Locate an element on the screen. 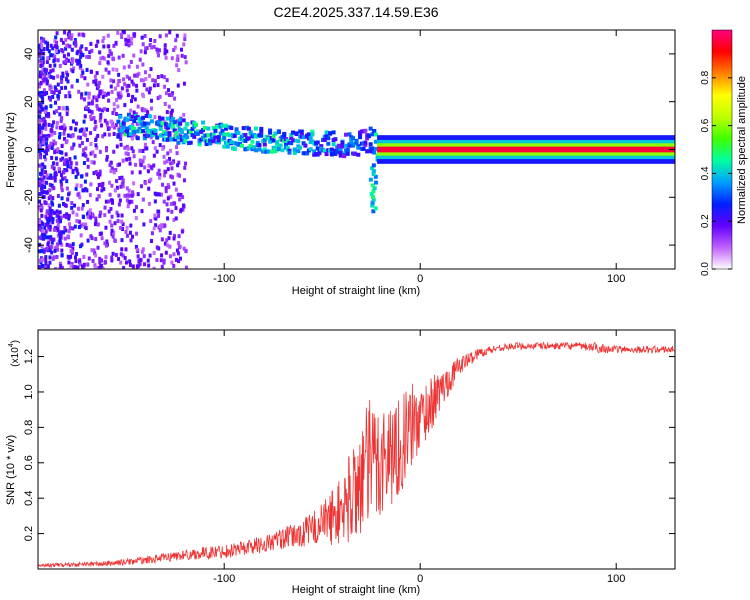 The image size is (750, 600). snr-y-label: SNR (10 * v/v) is located at coordinates (11, 470).